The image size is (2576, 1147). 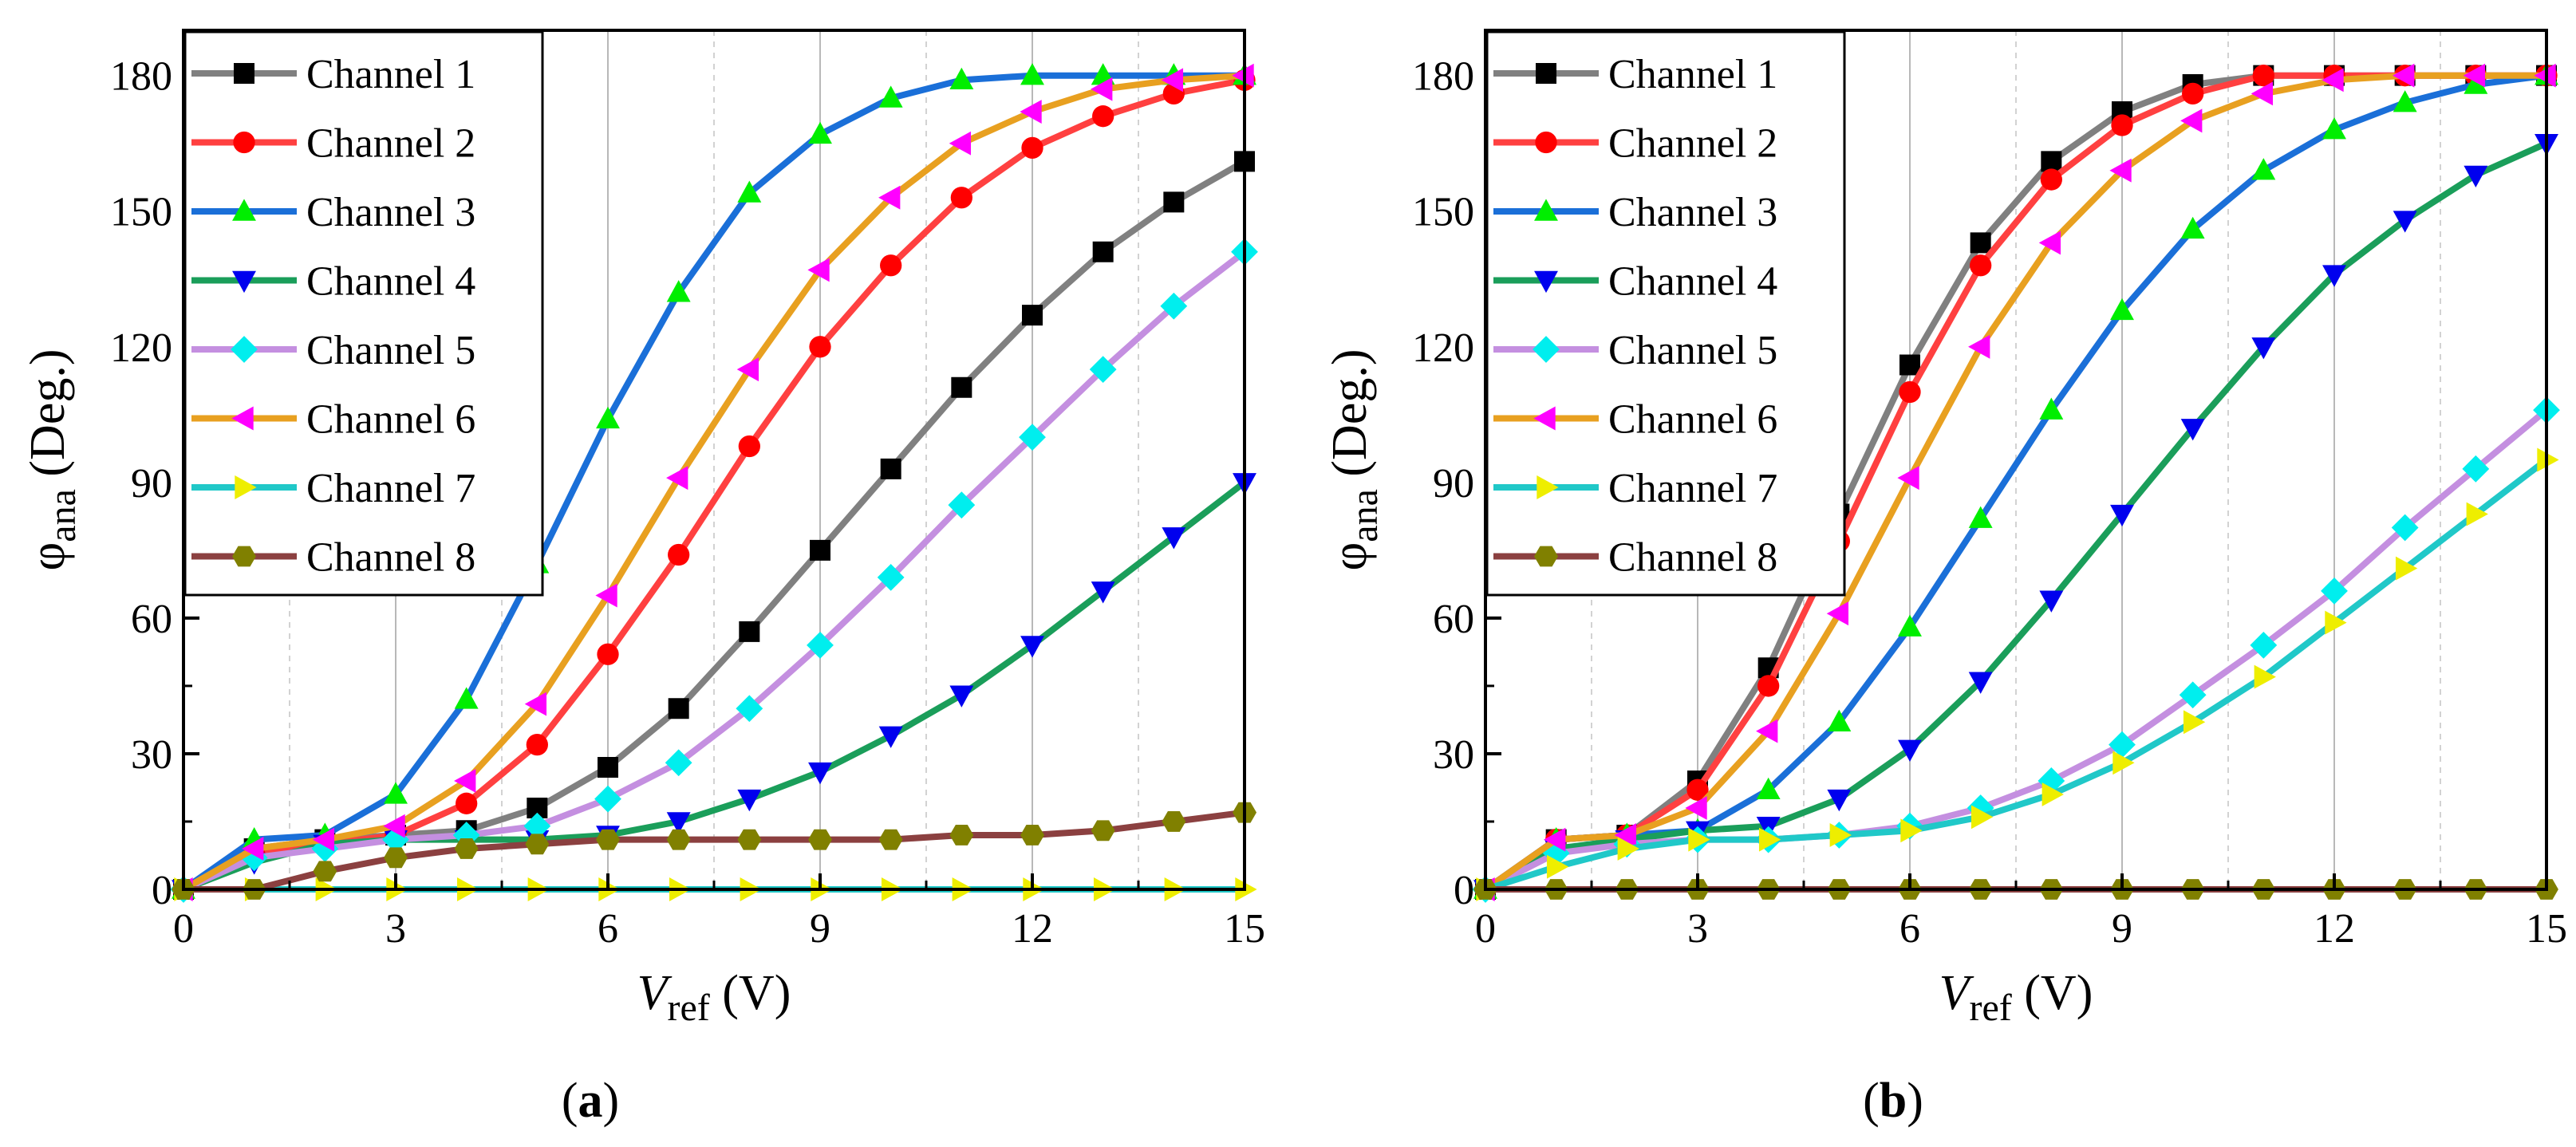 I want to click on legend-label: Channel 1, so click(x=391, y=74).